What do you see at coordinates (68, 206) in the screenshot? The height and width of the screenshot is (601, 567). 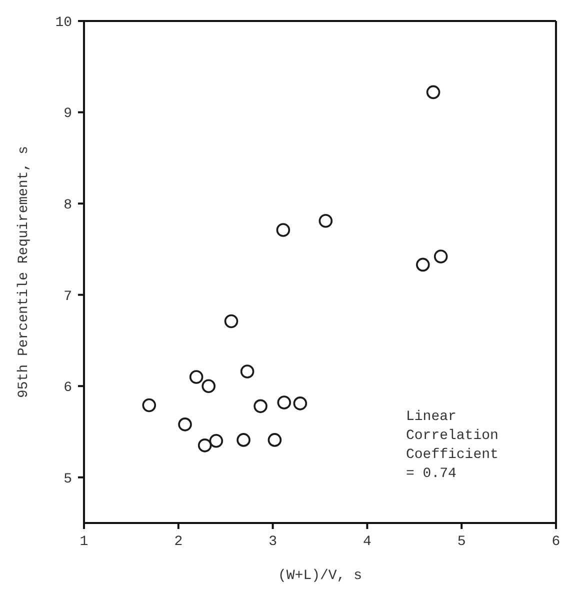 I see `y-tick-label: 8` at bounding box center [68, 206].